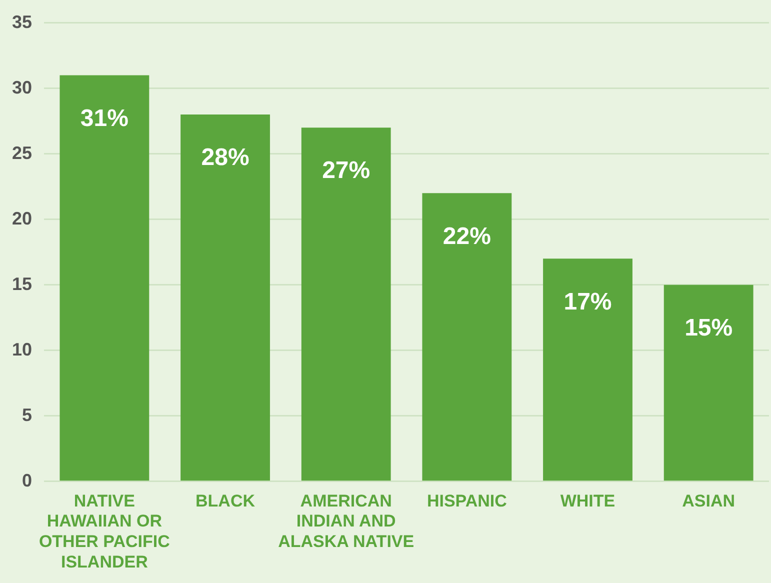 The height and width of the screenshot is (583, 771). I want to click on y-tick-label: 15, so click(22, 284).